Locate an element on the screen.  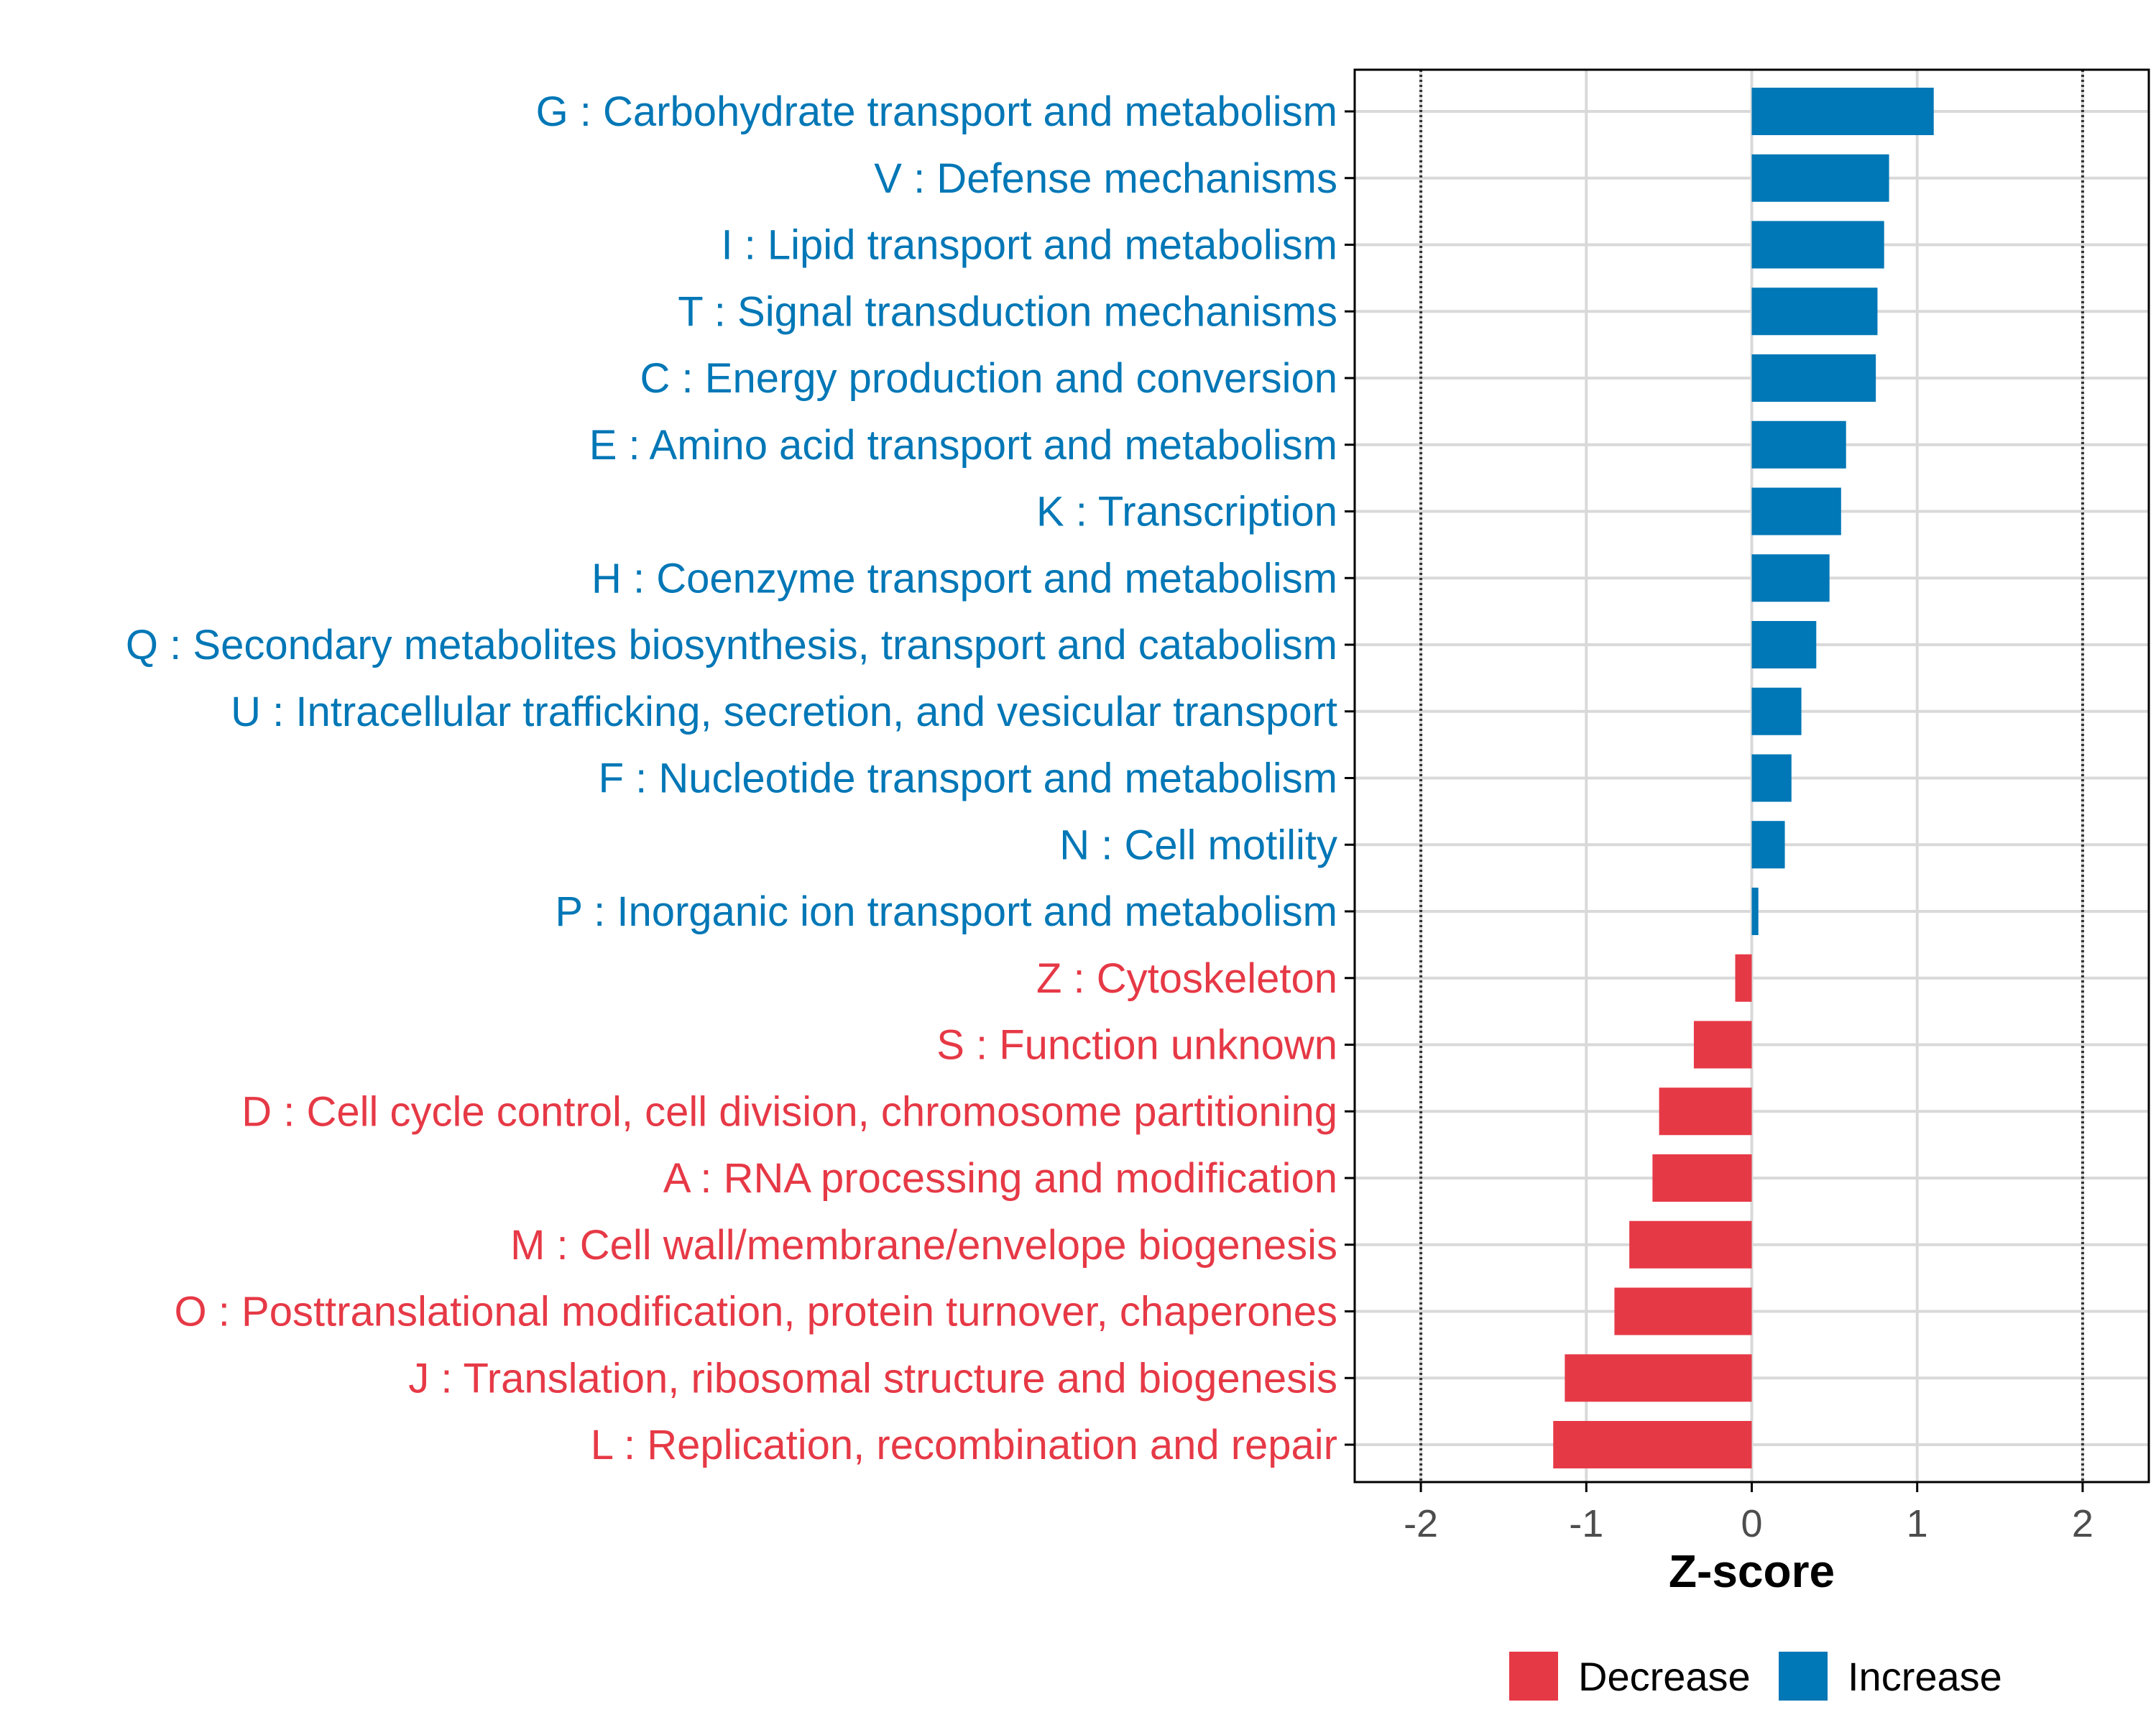
x-tick-label: 0 is located at coordinates (1752, 1523).